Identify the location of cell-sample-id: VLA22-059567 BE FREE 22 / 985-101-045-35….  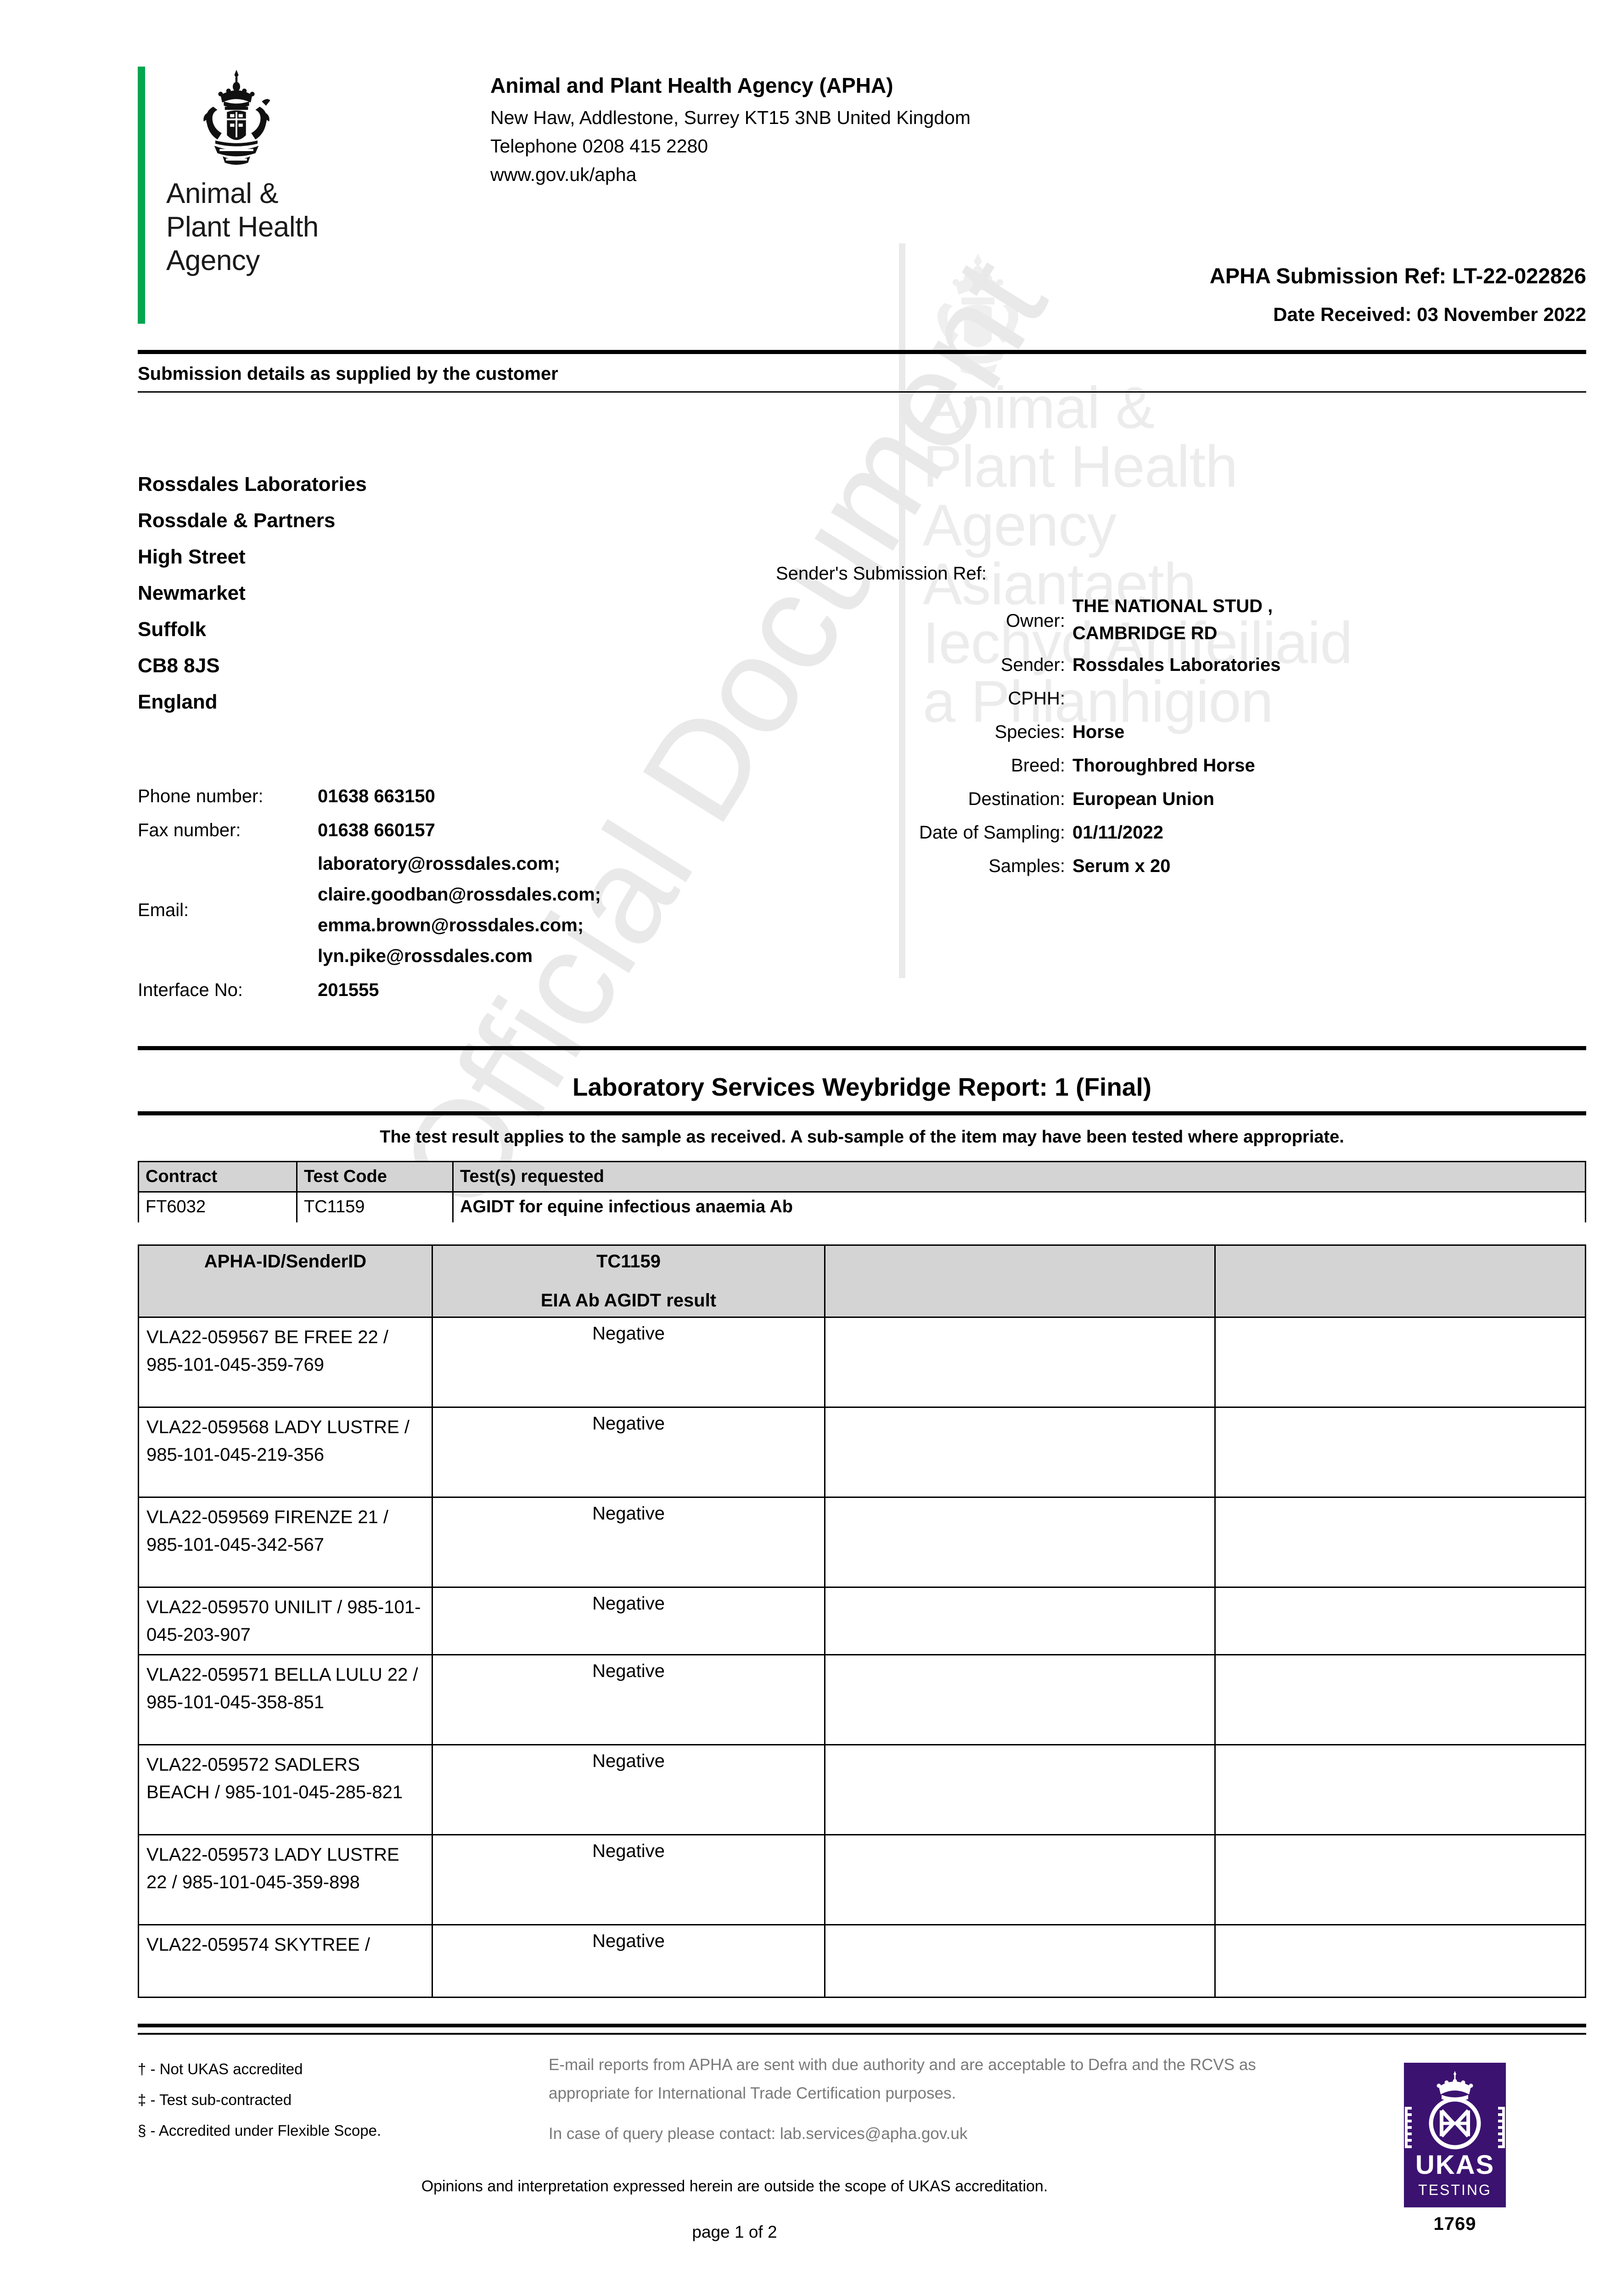
(285, 1362).